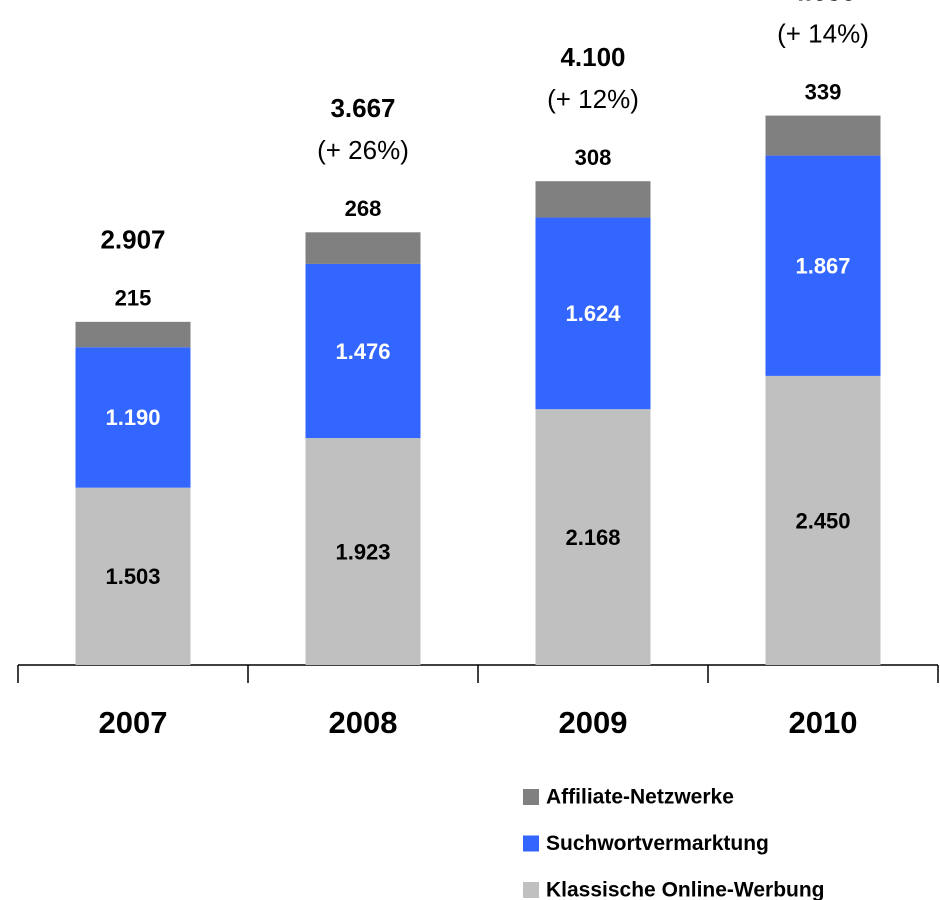  I want to click on total-label: 4.100, so click(592, 57).